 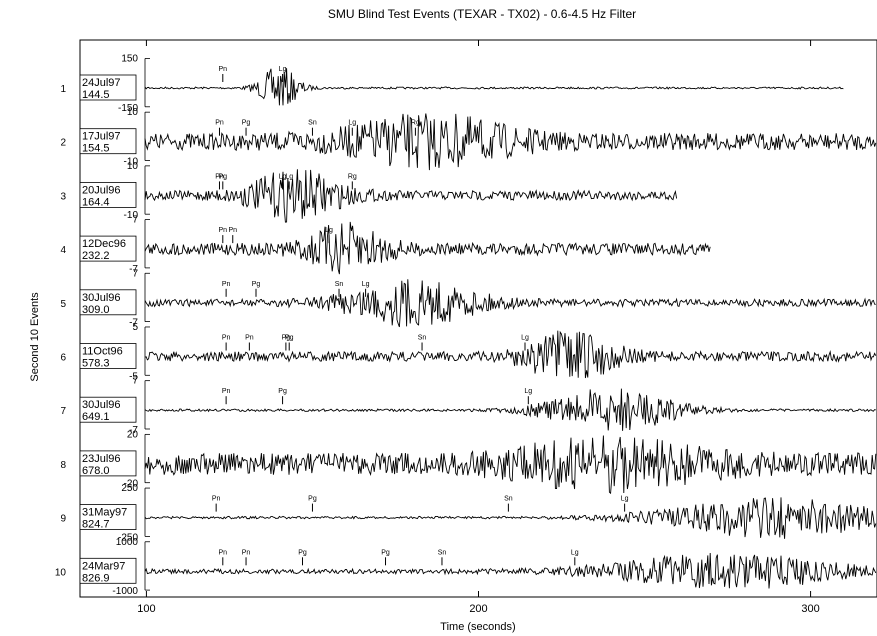 I want to click on trace-index: 8, so click(x=63, y=465).